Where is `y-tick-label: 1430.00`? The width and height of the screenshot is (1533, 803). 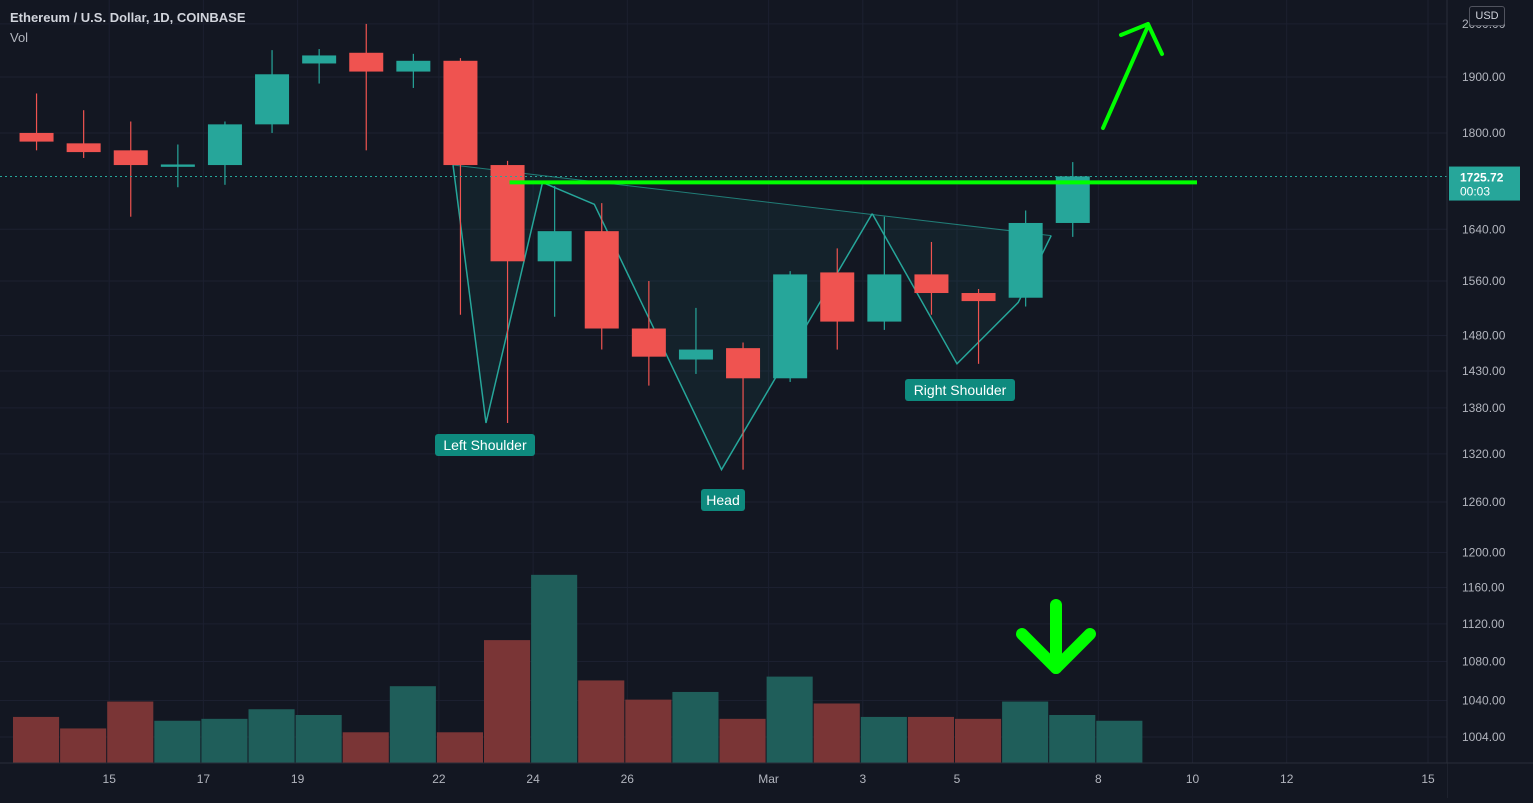
y-tick-label: 1430.00 is located at coordinates (1484, 371).